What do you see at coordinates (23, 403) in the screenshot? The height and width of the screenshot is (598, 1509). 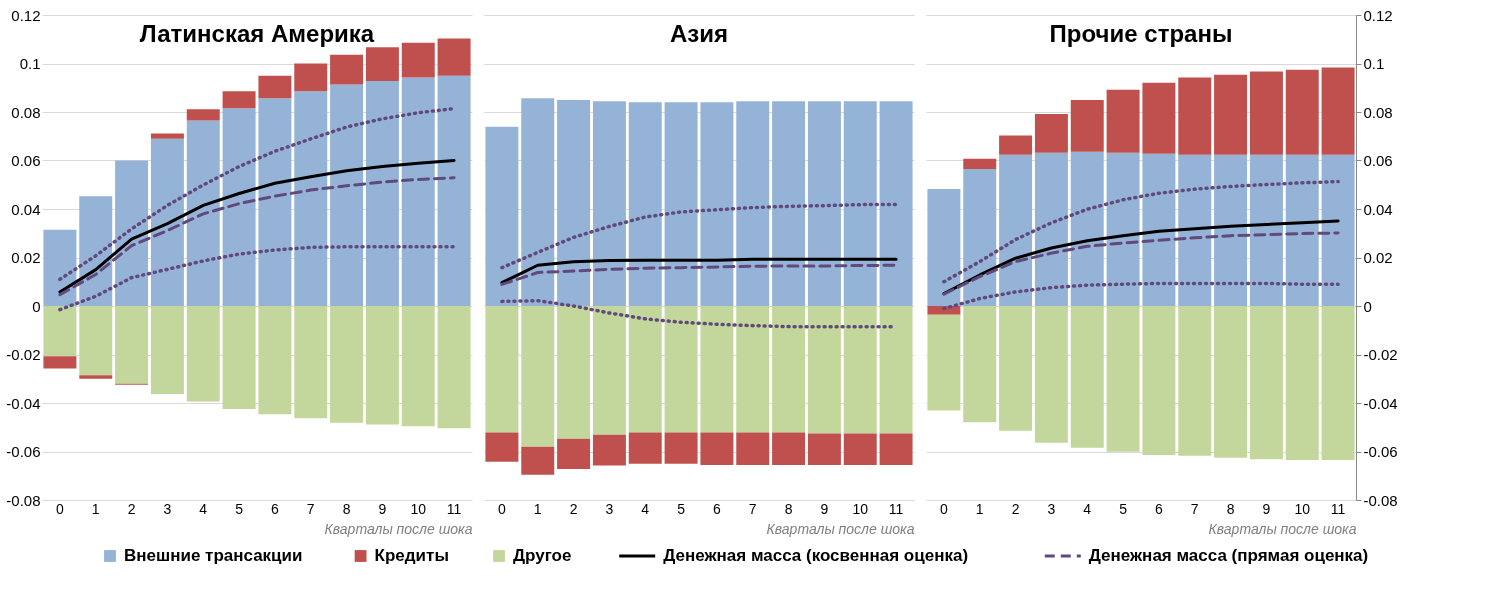 I see `y-tick-label: -0.04` at bounding box center [23, 403].